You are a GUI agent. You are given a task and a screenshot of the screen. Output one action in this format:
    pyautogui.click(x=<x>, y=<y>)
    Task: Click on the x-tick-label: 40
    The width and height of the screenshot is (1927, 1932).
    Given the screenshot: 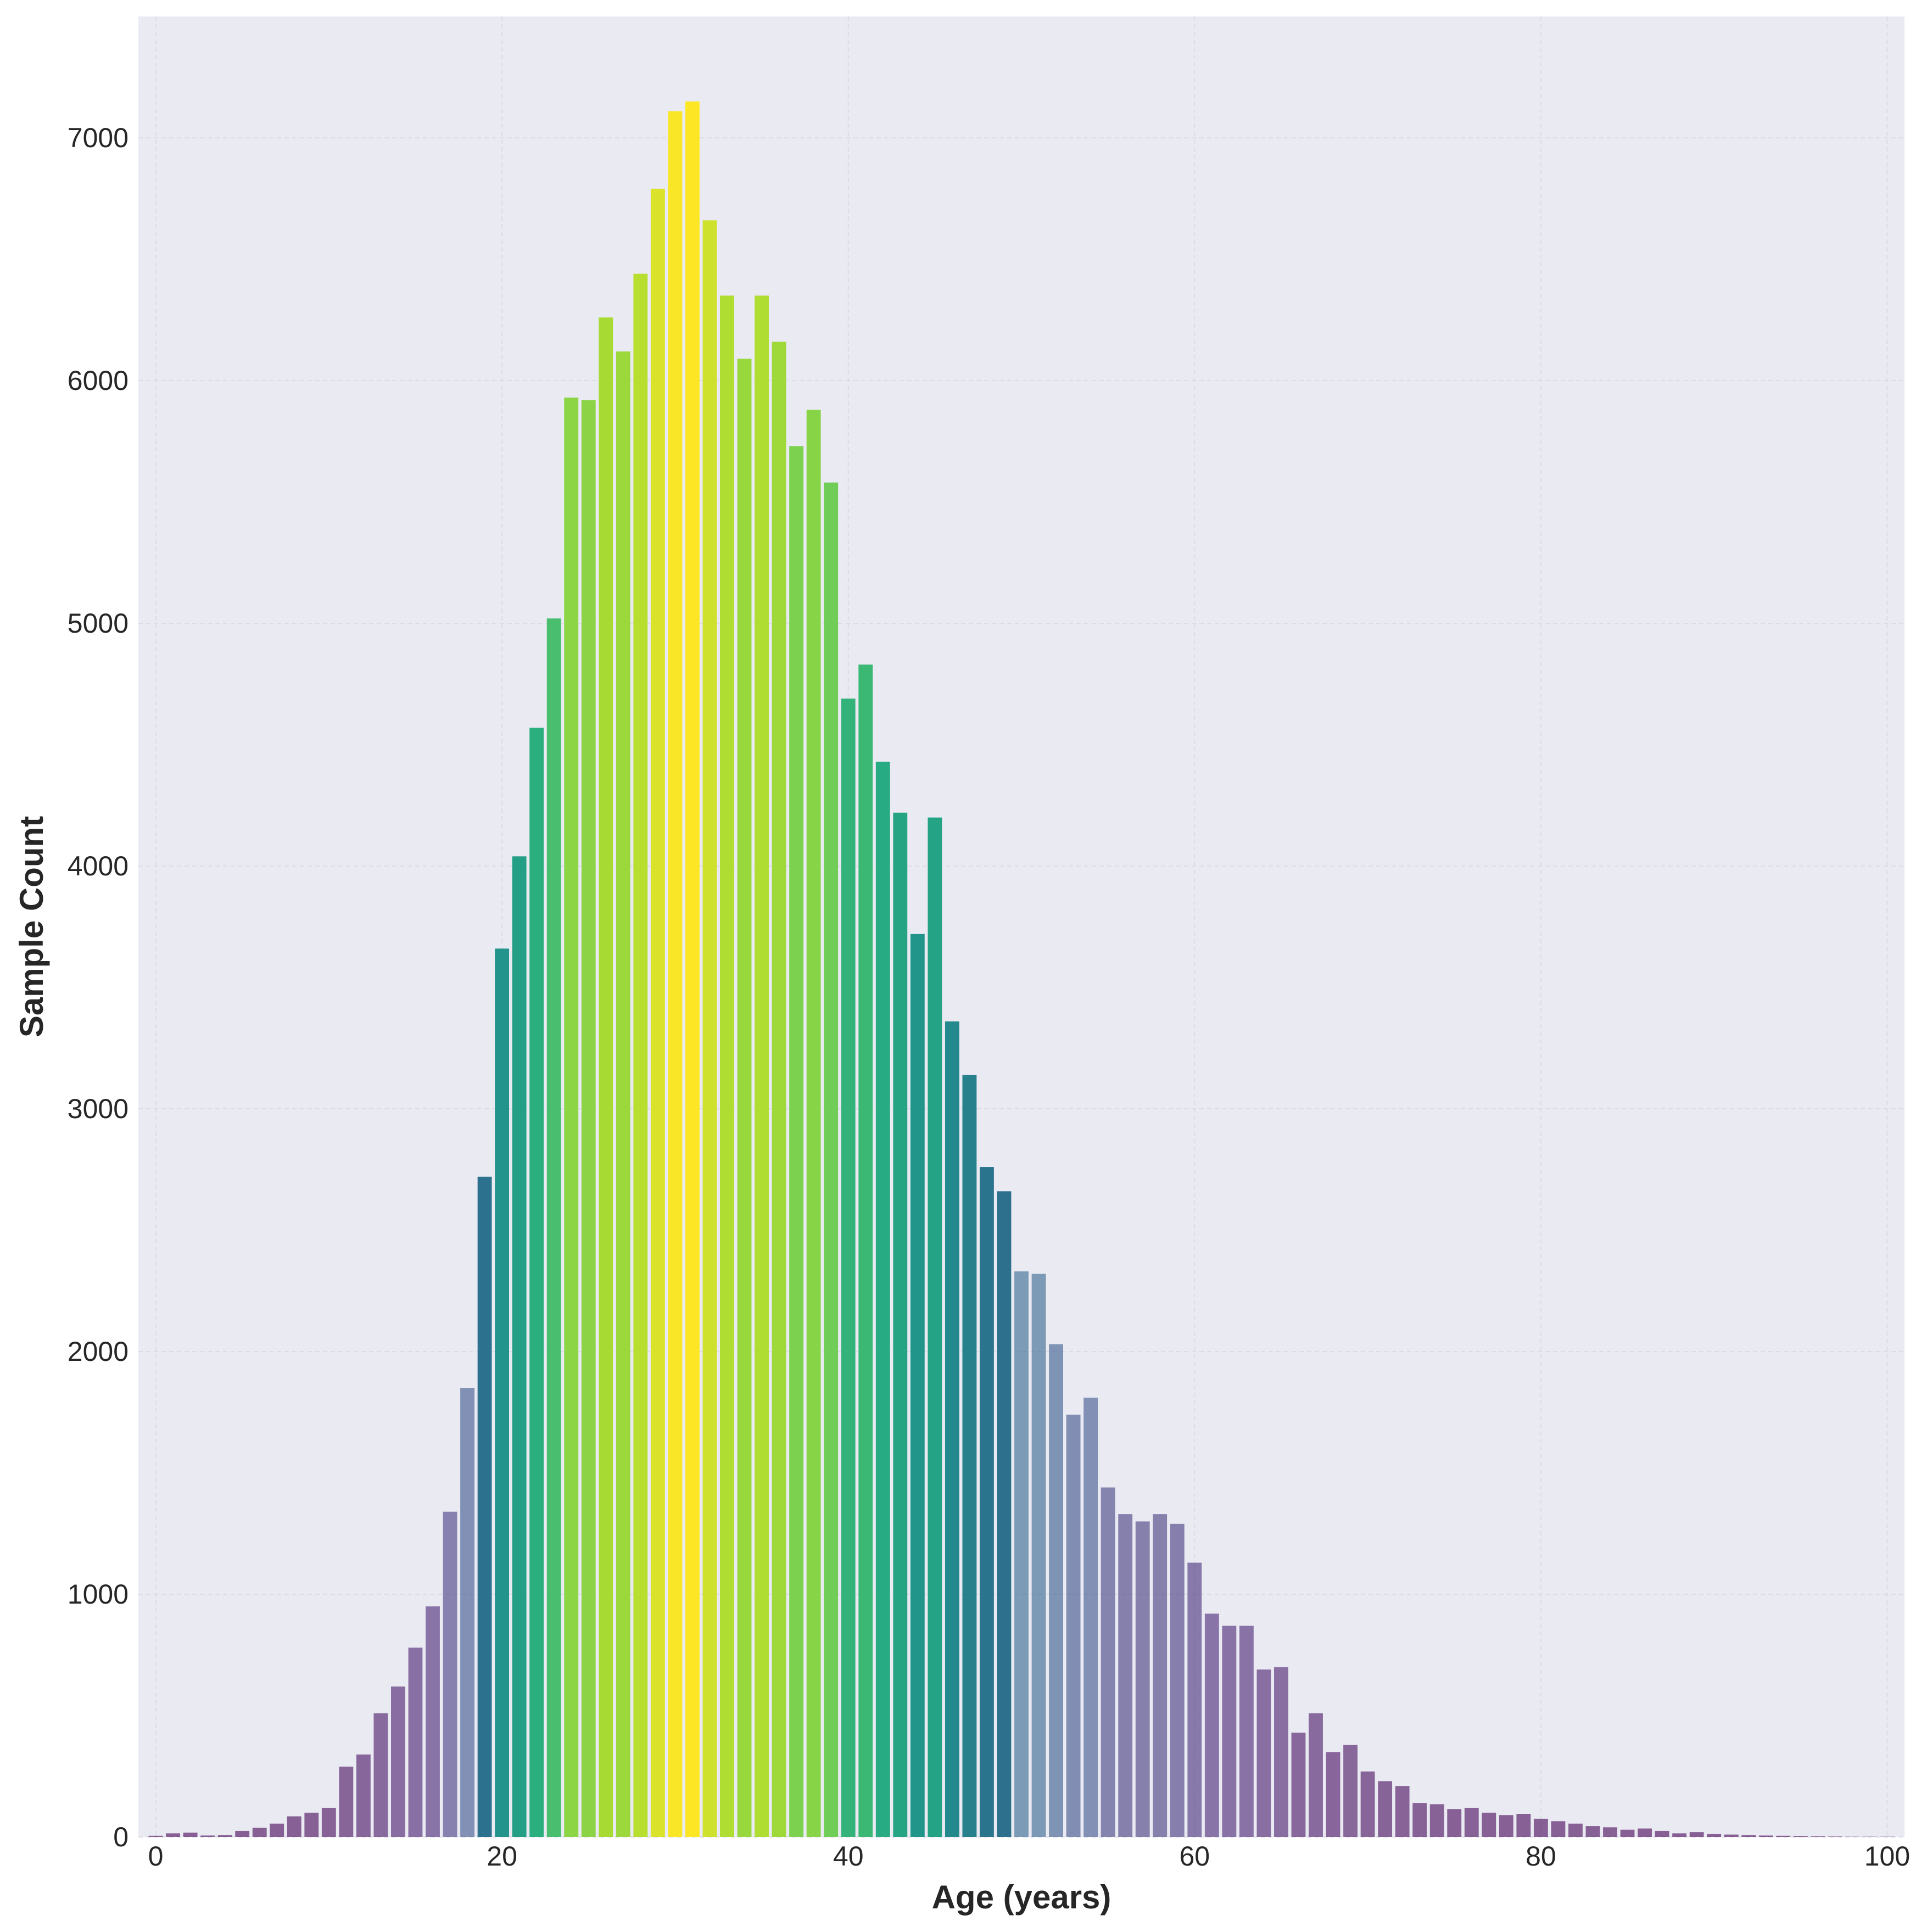 What is the action you would take?
    pyautogui.click(x=848, y=1856)
    